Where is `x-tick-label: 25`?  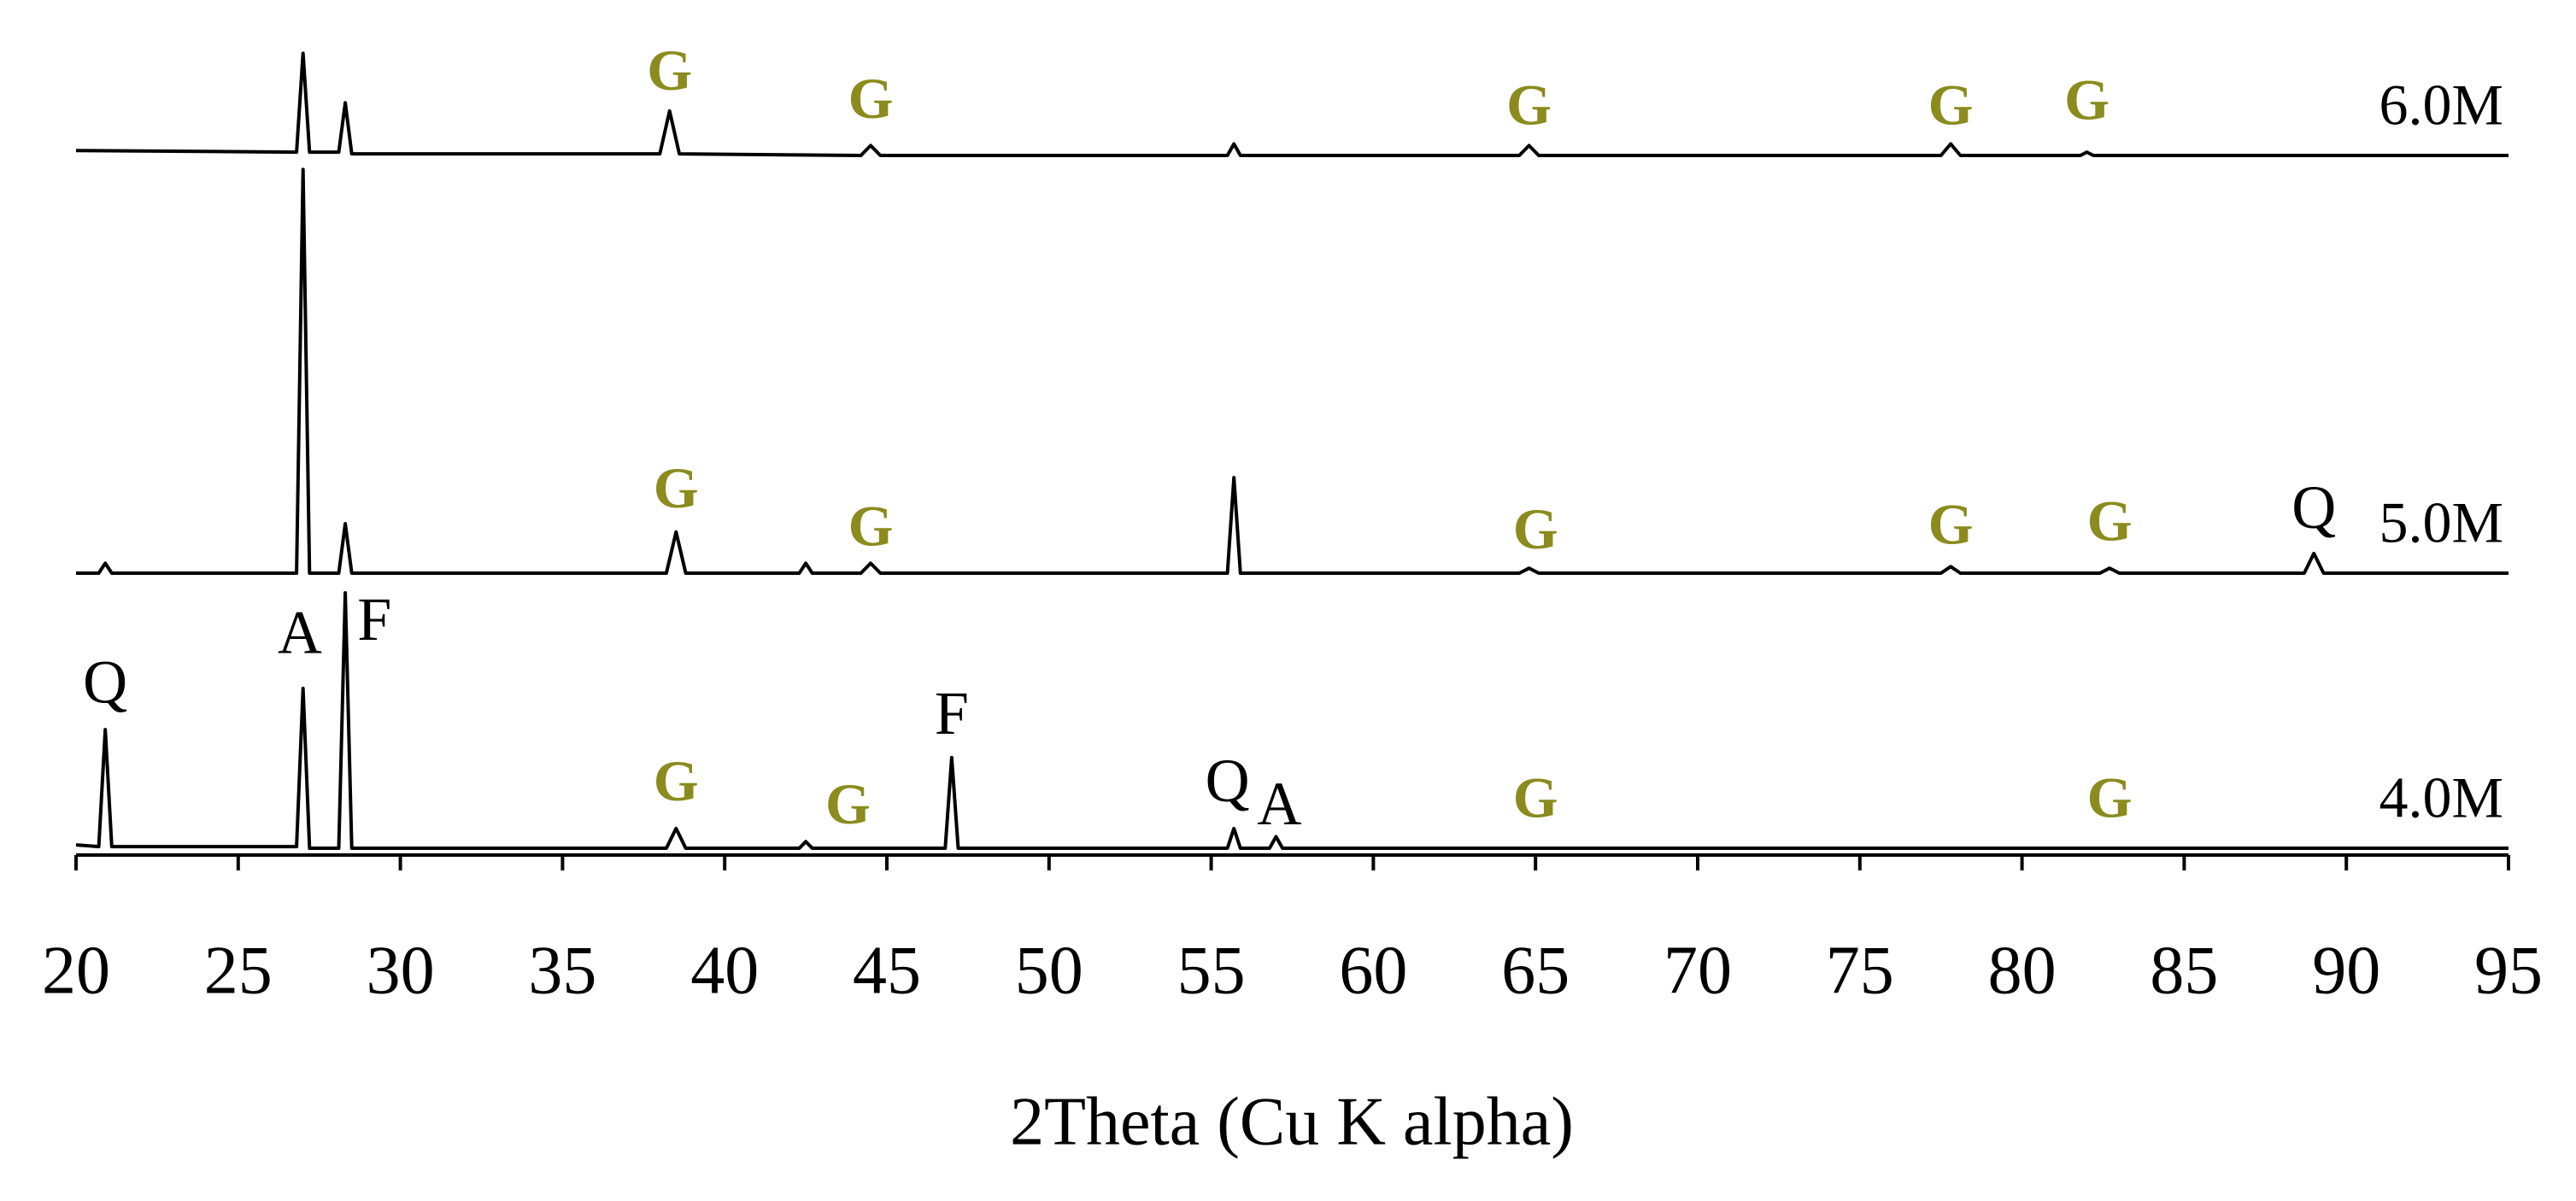
x-tick-label: 25 is located at coordinates (238, 971).